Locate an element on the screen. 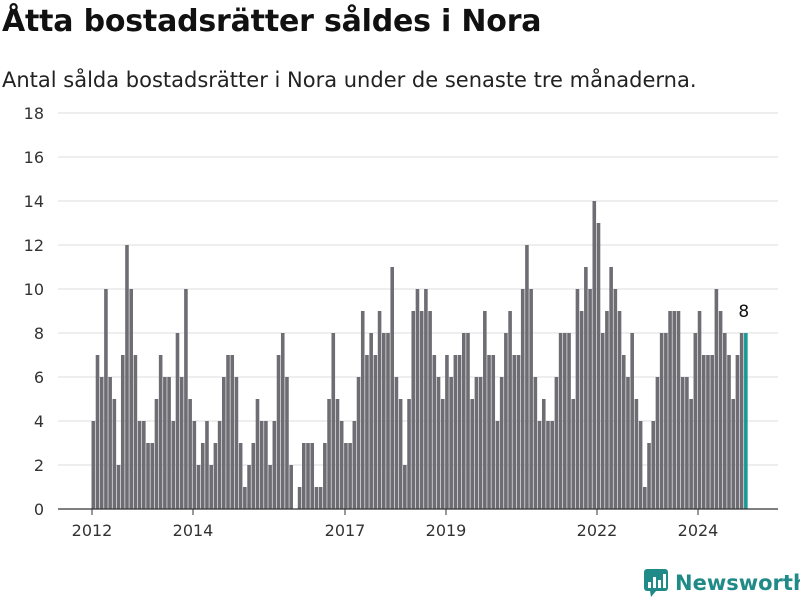 The height and width of the screenshot is (600, 800). x-tick-label: 2014 is located at coordinates (193, 530).